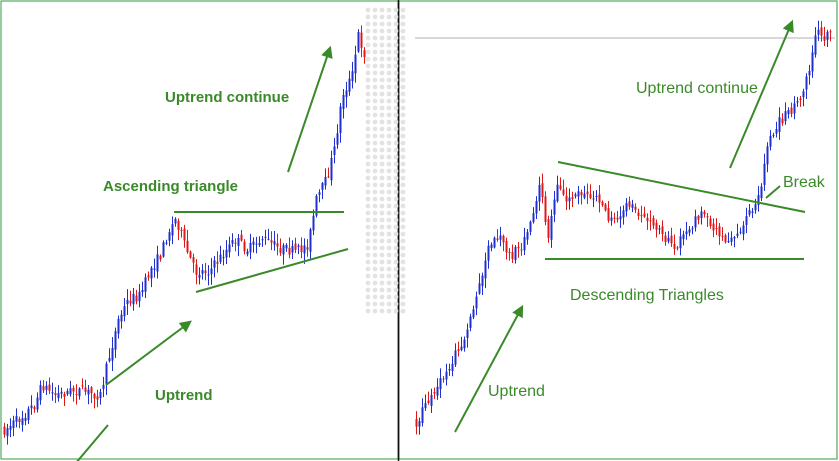 This screenshot has width=839, height=461. Describe the element at coordinates (804, 182) in the screenshot. I see `right-break-label: Break` at that location.